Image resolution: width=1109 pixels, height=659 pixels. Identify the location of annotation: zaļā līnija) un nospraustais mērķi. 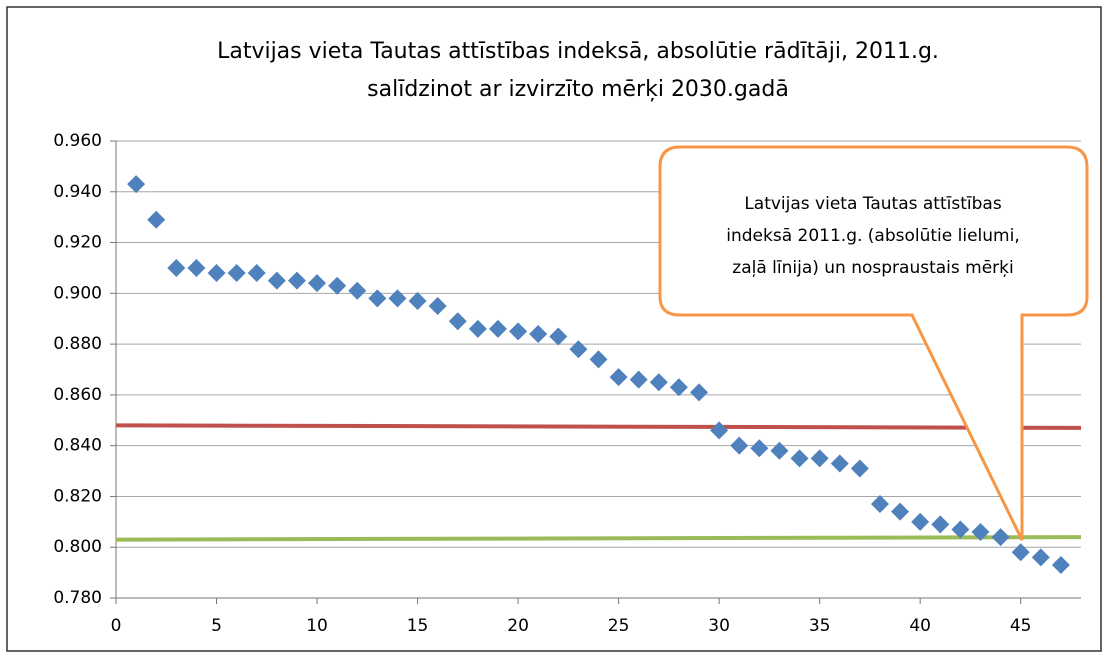
(872, 268).